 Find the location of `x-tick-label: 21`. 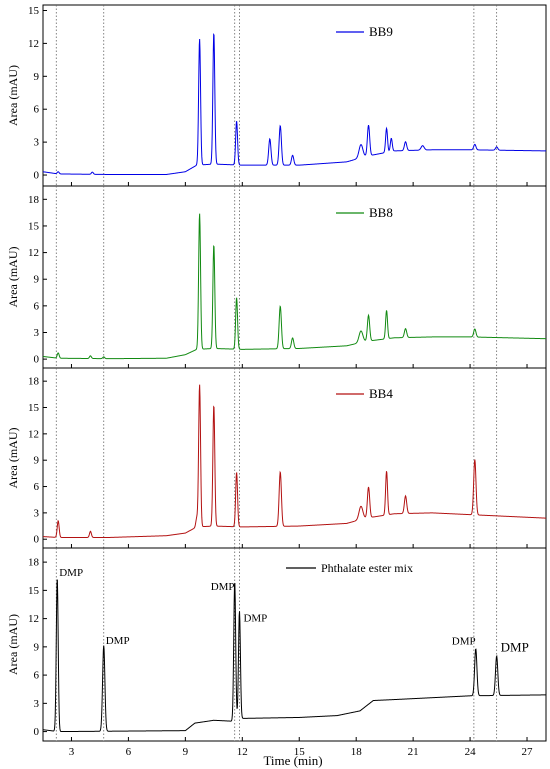

x-tick-label: 21 is located at coordinates (413, 752).